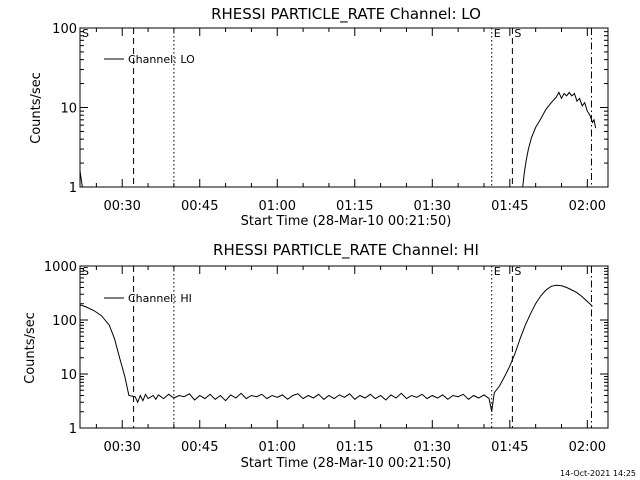 Image resolution: width=640 pixels, height=480 pixels. What do you see at coordinates (161, 59) in the screenshot?
I see `legend-label-lo: Channel: LO` at bounding box center [161, 59].